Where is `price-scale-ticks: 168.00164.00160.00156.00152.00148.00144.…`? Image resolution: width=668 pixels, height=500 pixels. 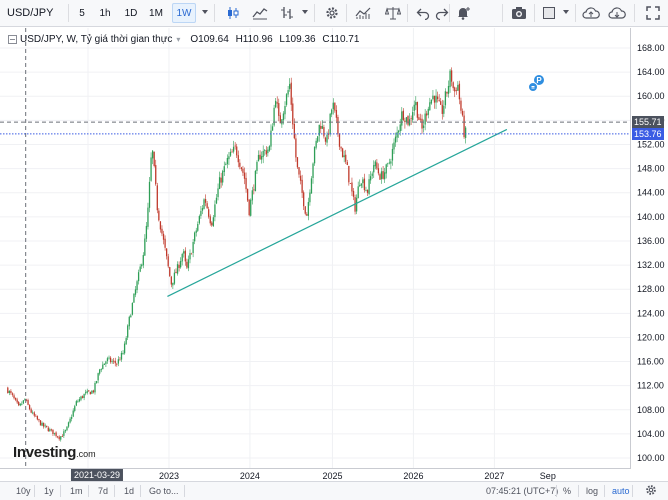 price-scale-ticks: 168.00164.00160.00156.00152.00148.00144.… is located at coordinates (651, 253).